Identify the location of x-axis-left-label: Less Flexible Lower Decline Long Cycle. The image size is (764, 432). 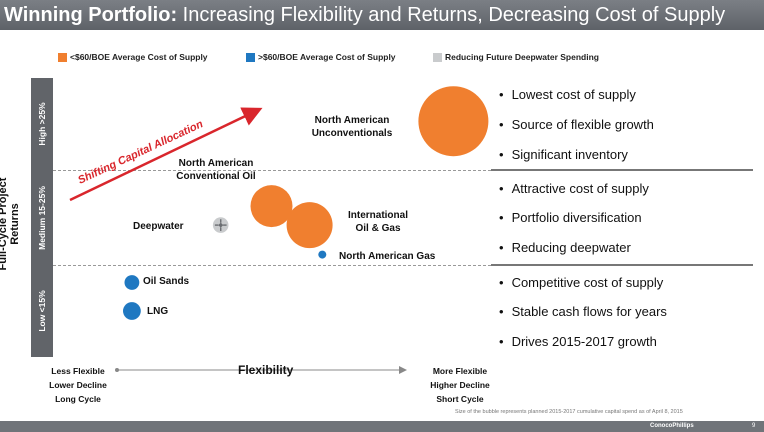
(78, 385).